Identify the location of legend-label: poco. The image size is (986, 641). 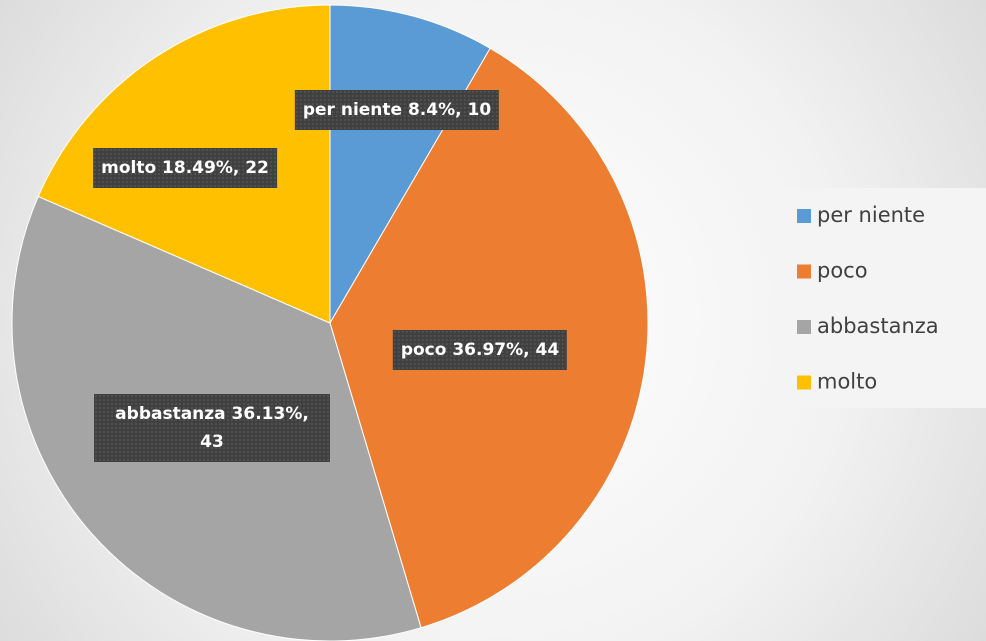
(842, 271).